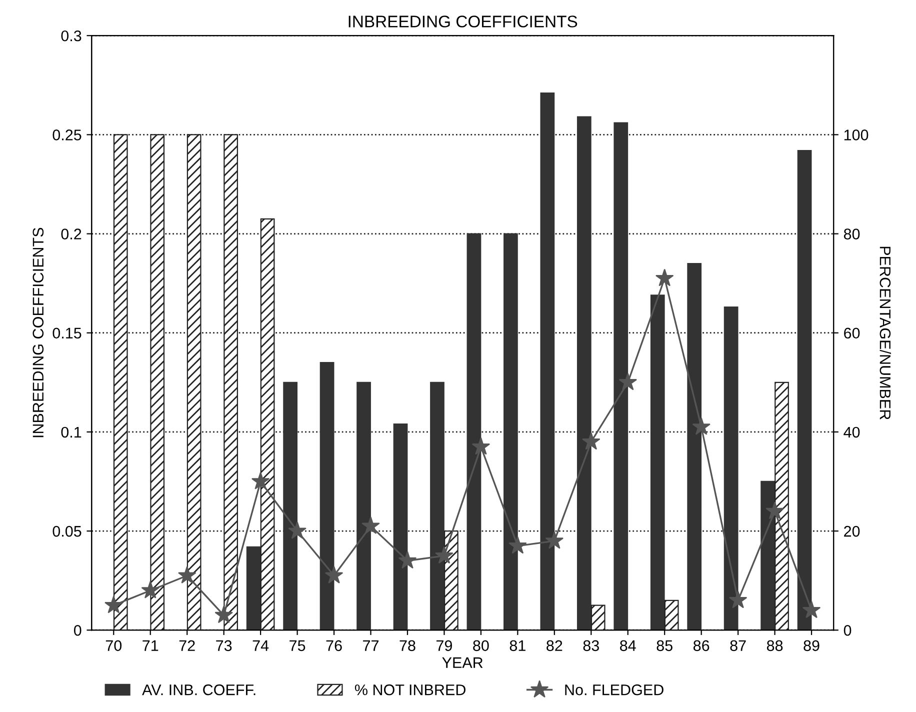  What do you see at coordinates (187, 645) in the screenshot?
I see `x-tick-label: 72` at bounding box center [187, 645].